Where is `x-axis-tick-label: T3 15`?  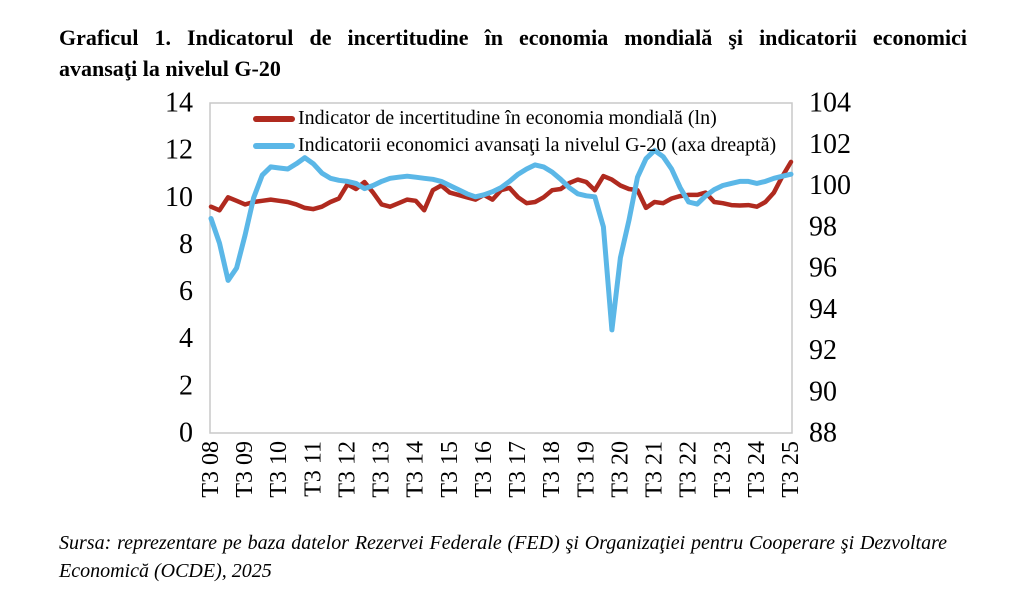 x-axis-tick-label: T3 15 is located at coordinates (450, 469).